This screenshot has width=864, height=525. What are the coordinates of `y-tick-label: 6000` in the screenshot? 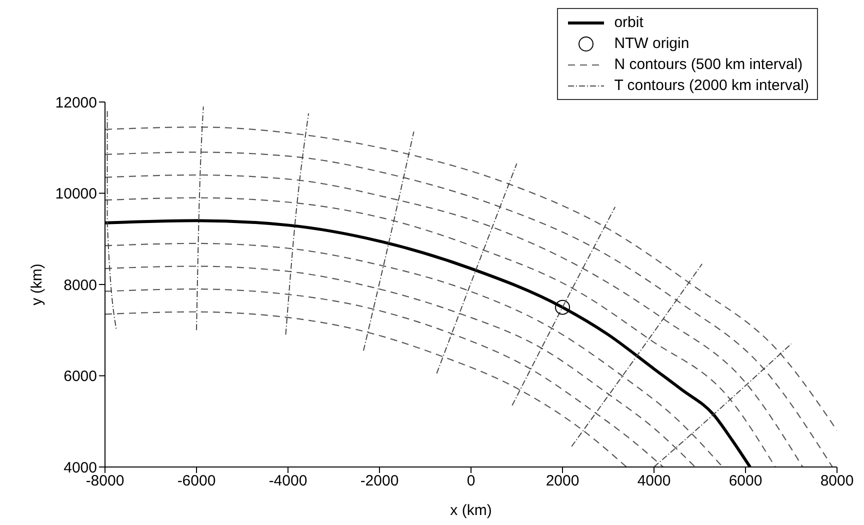 It's located at (80, 377).